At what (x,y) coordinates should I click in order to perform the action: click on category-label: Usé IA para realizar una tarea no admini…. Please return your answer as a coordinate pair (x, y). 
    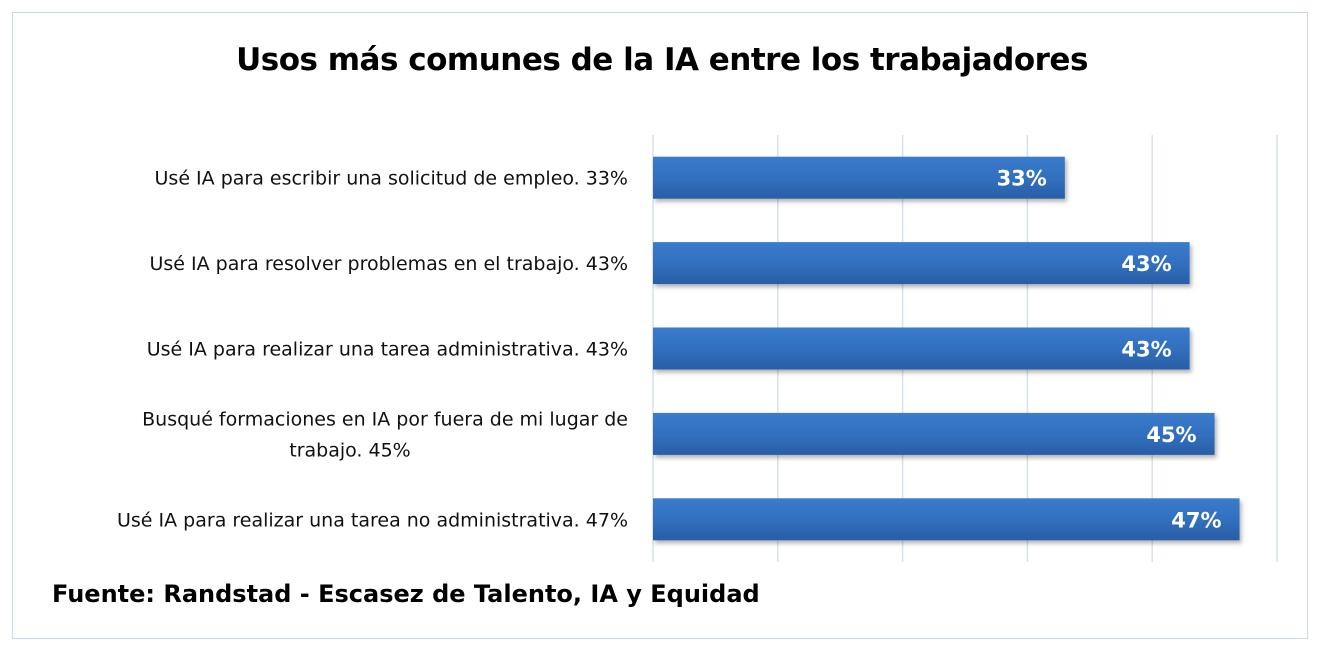
    Looking at the image, I should click on (372, 520).